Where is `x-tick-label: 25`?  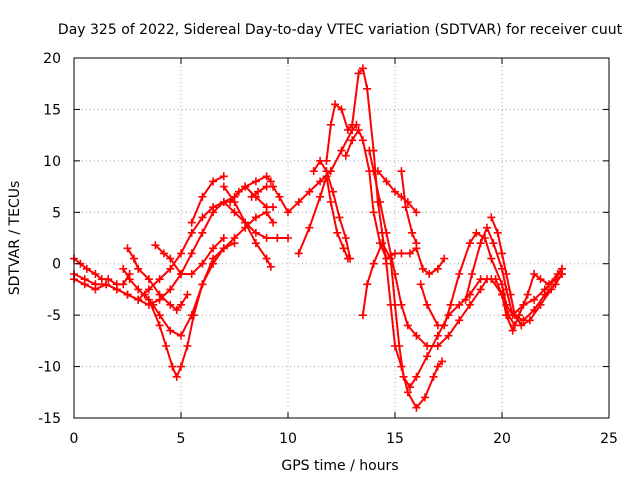
x-tick-label: 25 is located at coordinates (609, 439).